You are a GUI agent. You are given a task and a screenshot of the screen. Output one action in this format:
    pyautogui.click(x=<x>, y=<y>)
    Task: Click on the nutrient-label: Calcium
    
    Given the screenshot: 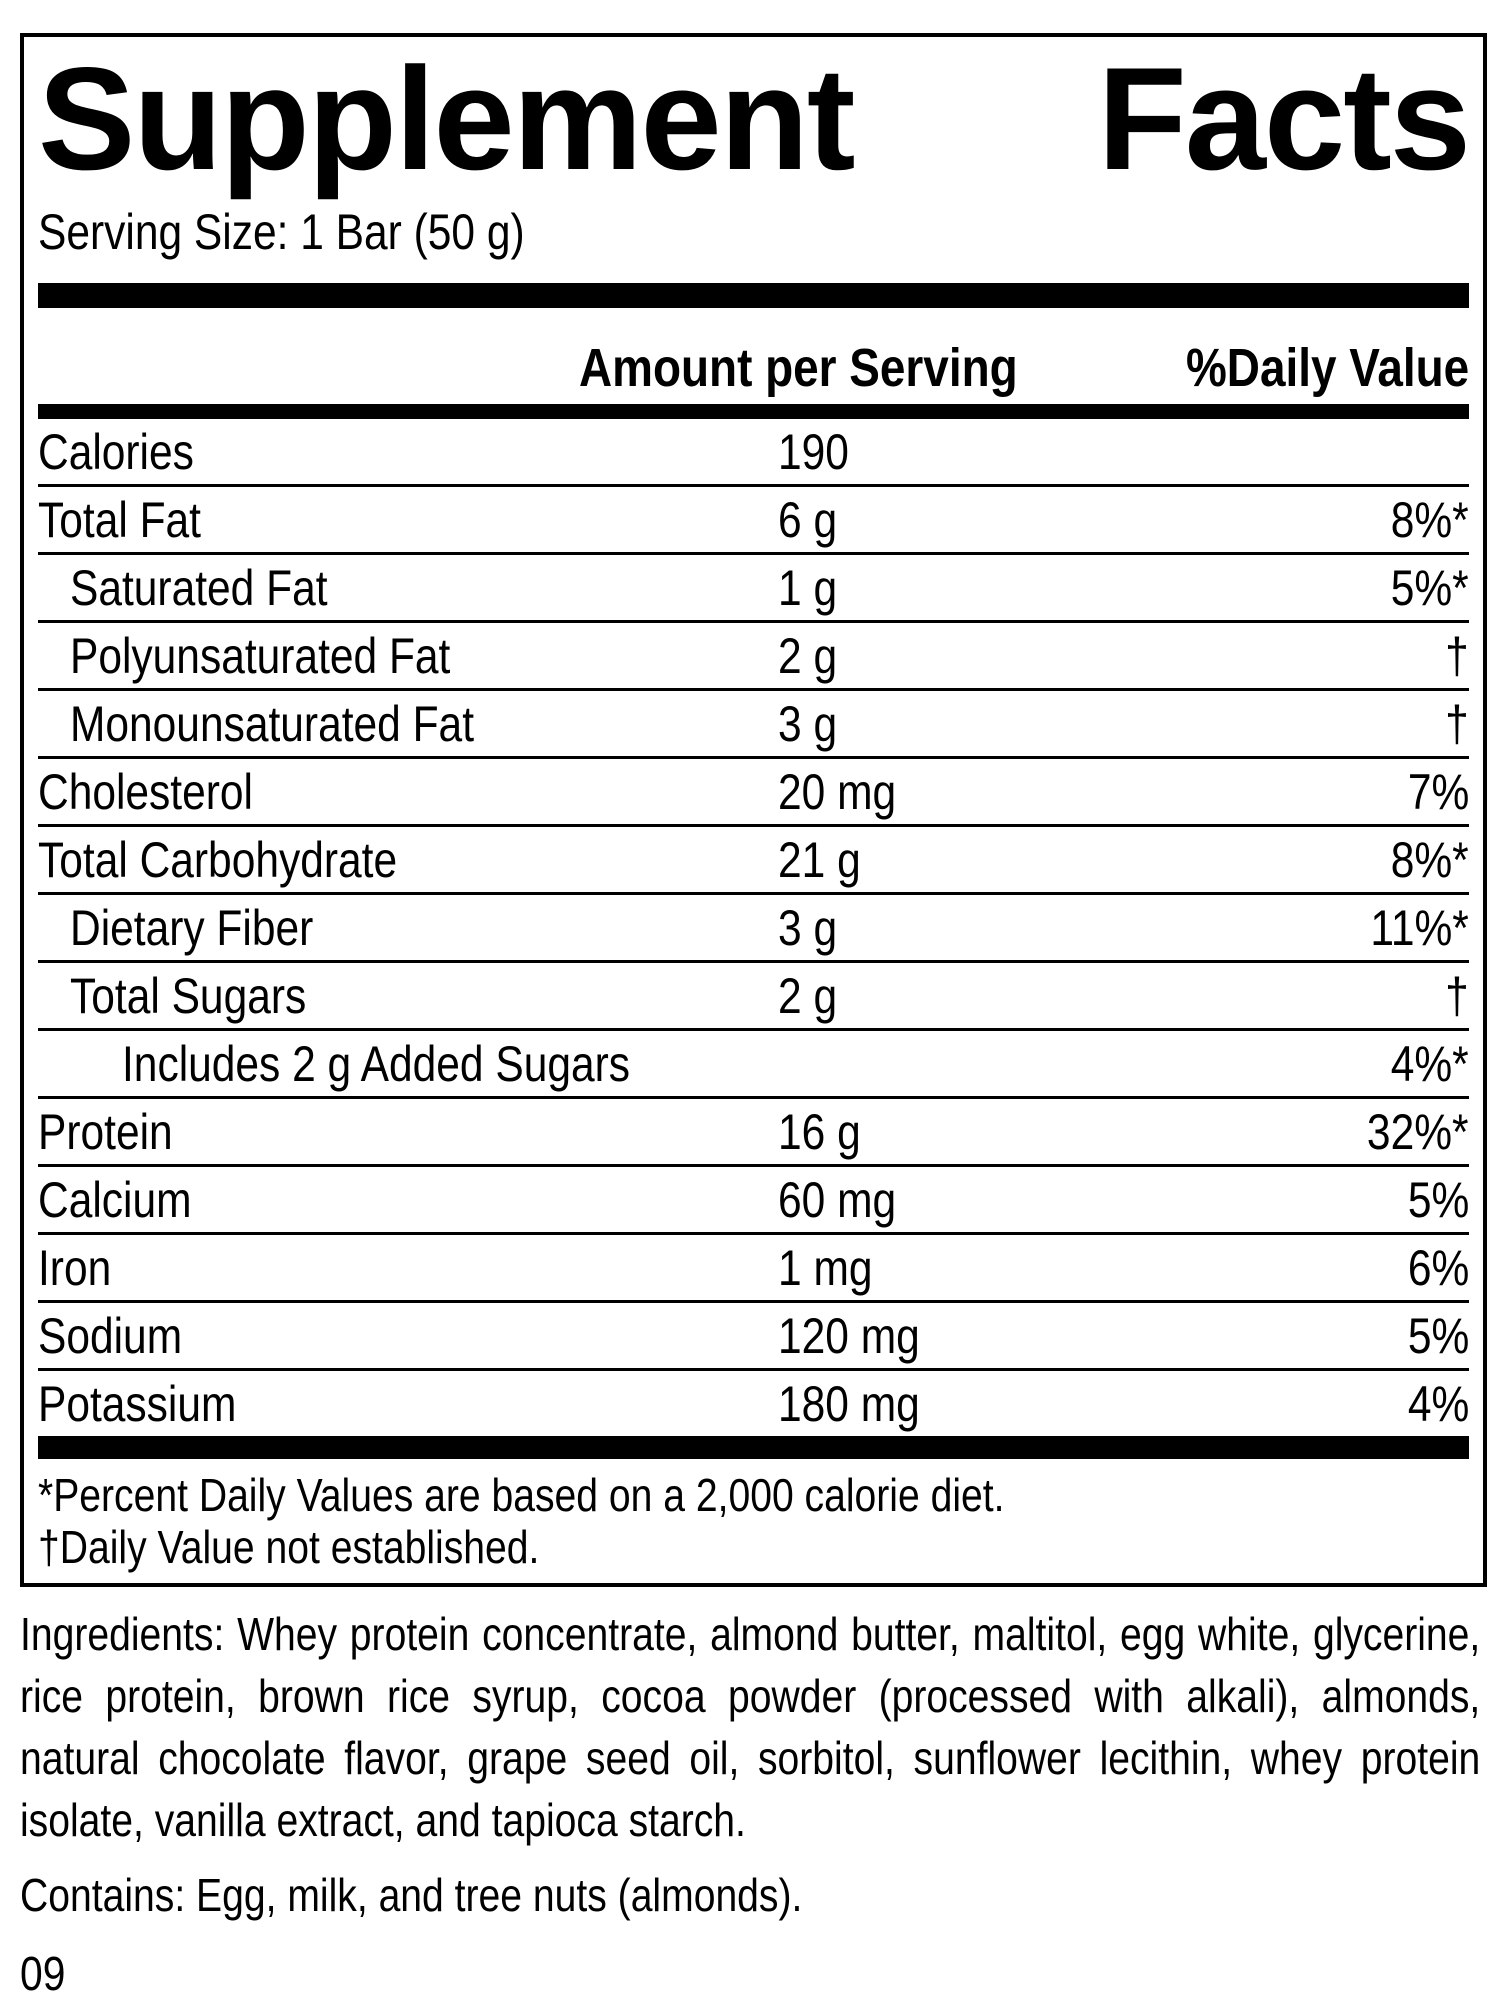 What is the action you would take?
    pyautogui.click(x=115, y=1199)
    